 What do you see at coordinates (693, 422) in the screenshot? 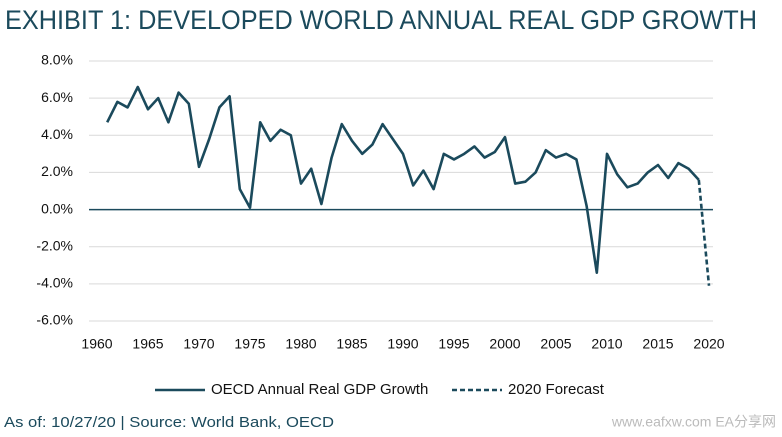
I see `watermark: www.eafxw.com EA分享网` at bounding box center [693, 422].